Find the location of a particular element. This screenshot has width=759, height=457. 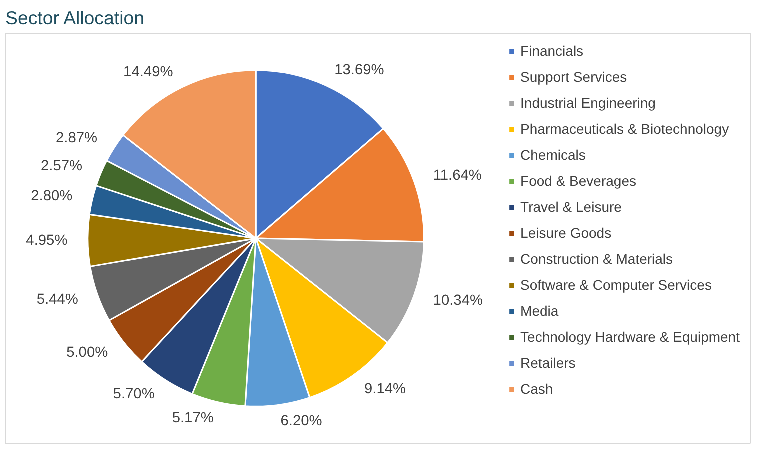

chart-title: Sector Allocation is located at coordinates (75, 18).